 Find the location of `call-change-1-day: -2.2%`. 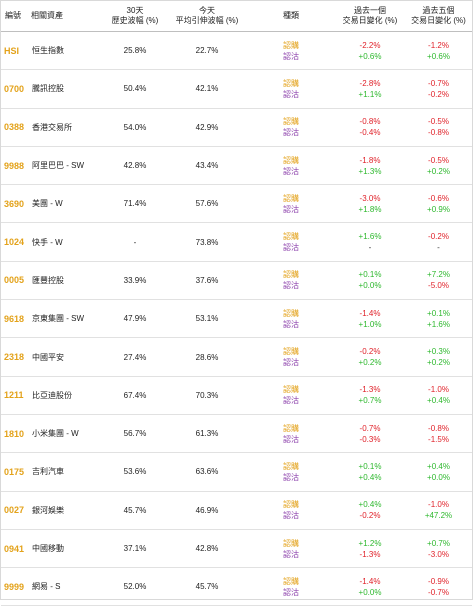

call-change-1-day: -2.2% is located at coordinates (370, 45).